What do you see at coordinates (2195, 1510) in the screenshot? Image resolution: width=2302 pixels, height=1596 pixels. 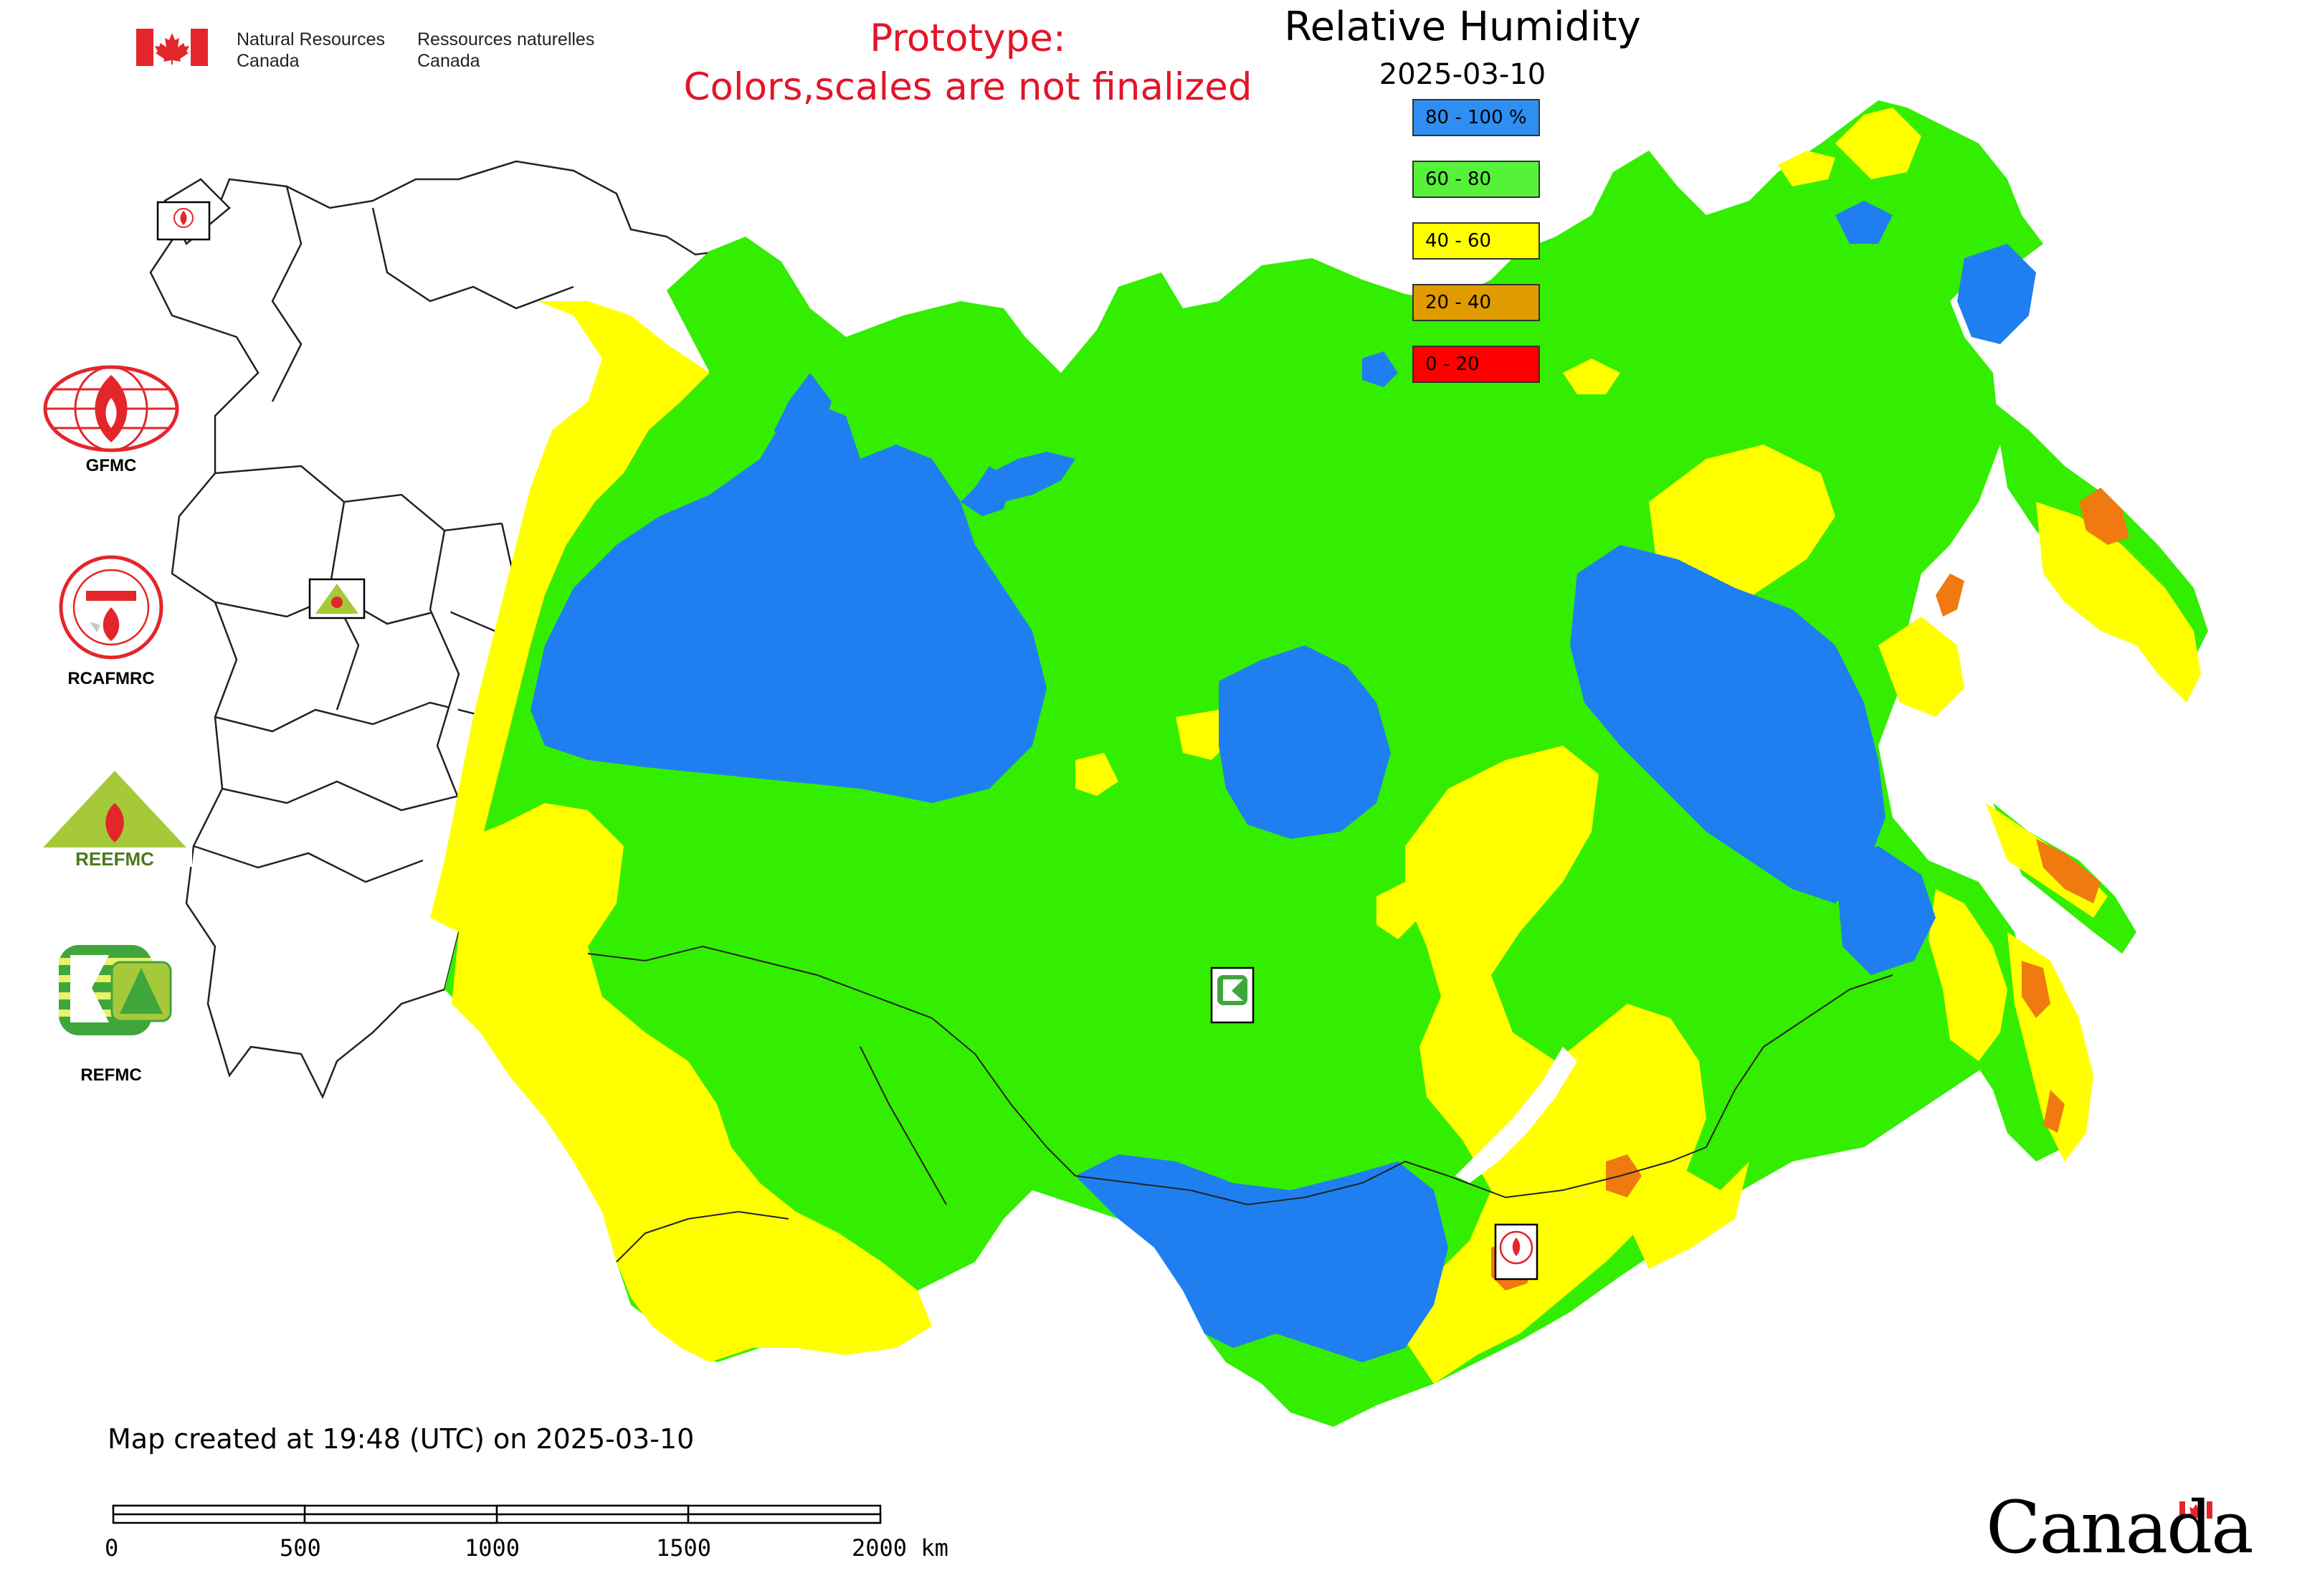 I see `canada-wordmark-flag-icon` at bounding box center [2195, 1510].